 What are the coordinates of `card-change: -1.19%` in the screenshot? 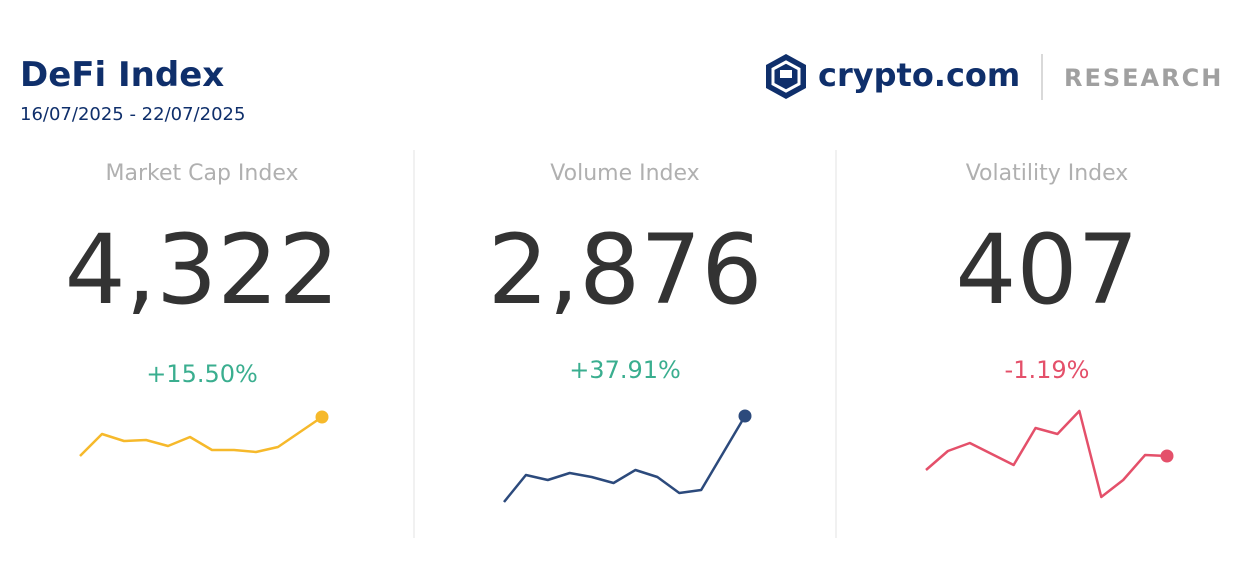 It's located at (1047, 370).